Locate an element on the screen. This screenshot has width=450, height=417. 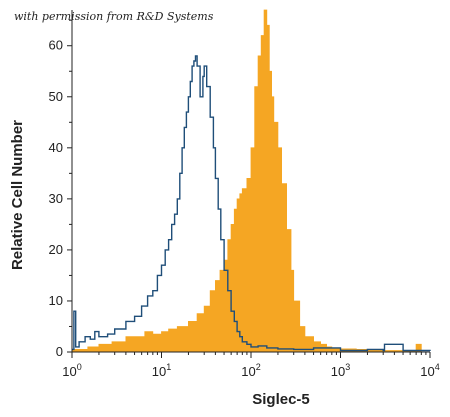
y-axis-ticks: 0 10 20 30 40 50 60 is located at coordinates (60, 189).